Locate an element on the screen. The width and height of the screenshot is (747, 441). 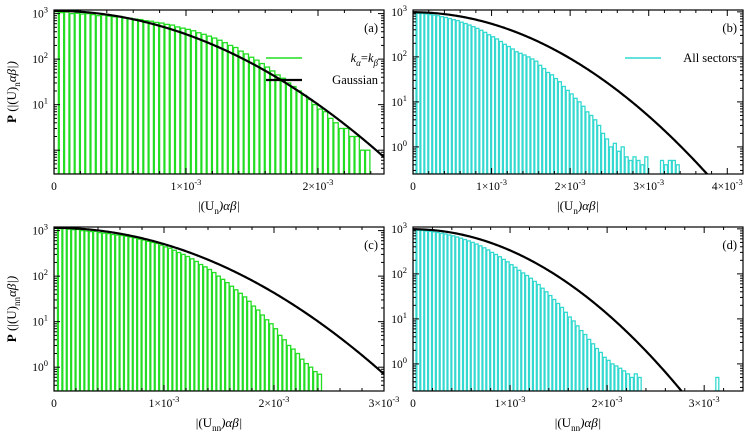
y-axis-label: P (|(U)nnαβ|) is located at coordinates (13, 309).